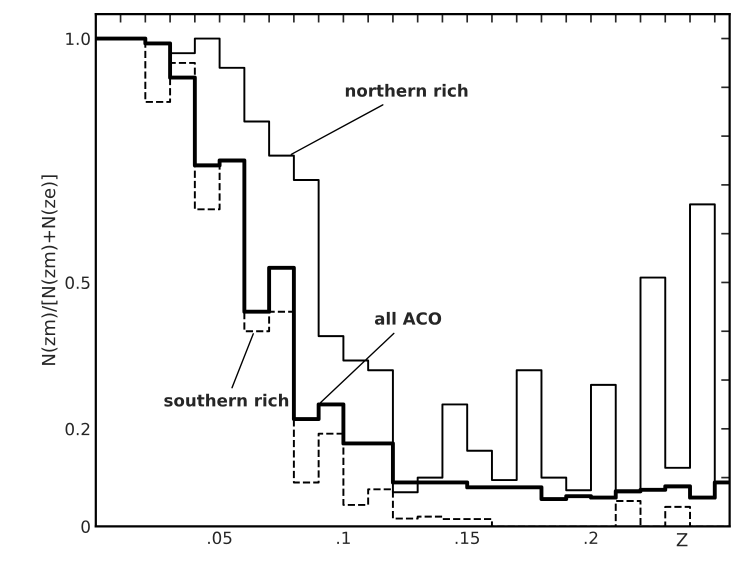 The height and width of the screenshot is (566, 737). What do you see at coordinates (343, 538) in the screenshot?
I see `x-tick-label: .1` at bounding box center [343, 538].